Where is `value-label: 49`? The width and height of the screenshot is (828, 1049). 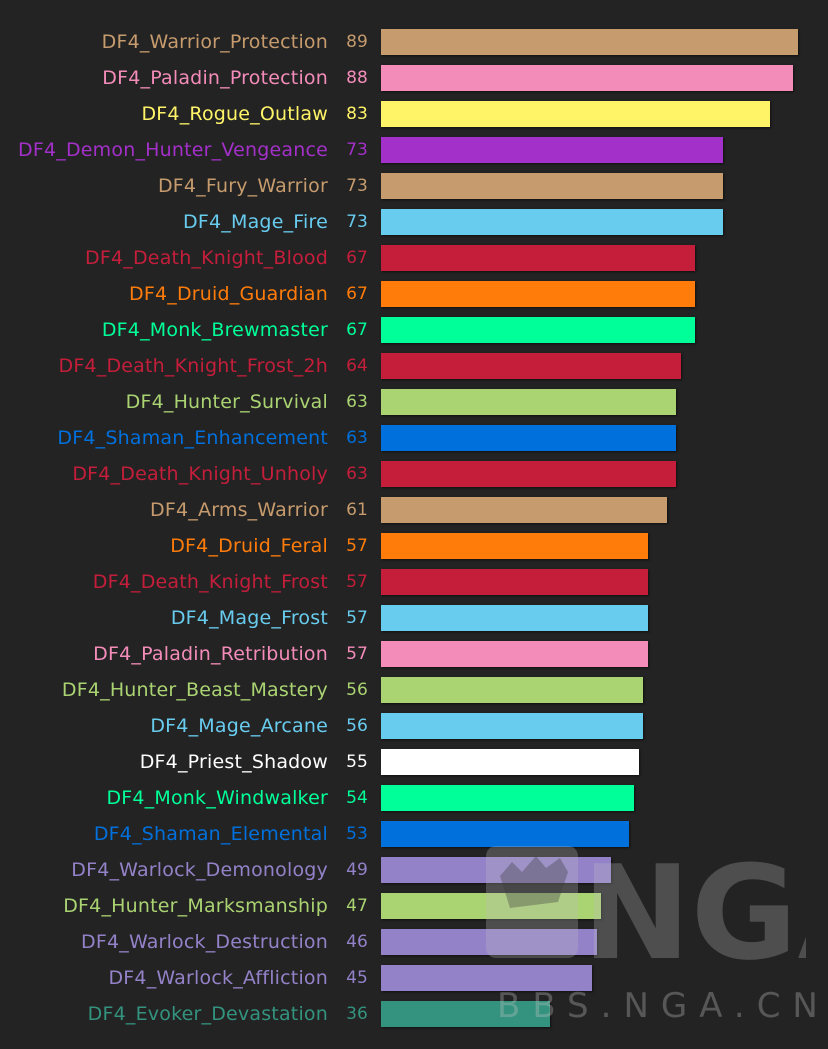
value-label: 49 is located at coordinates (357, 870).